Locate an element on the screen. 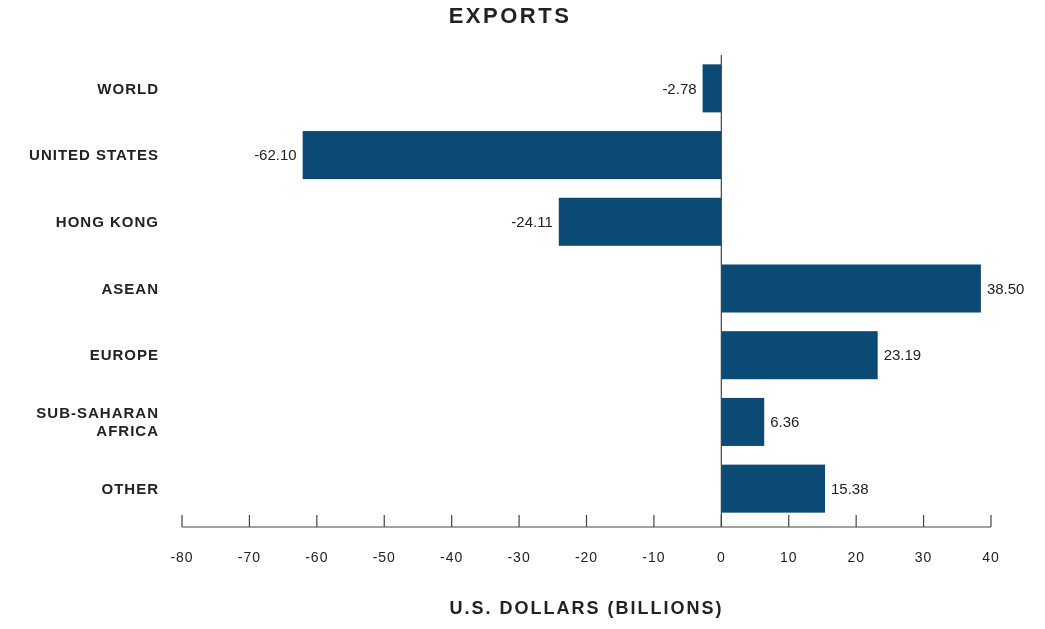  x-tick-label: -60 is located at coordinates (317, 556).